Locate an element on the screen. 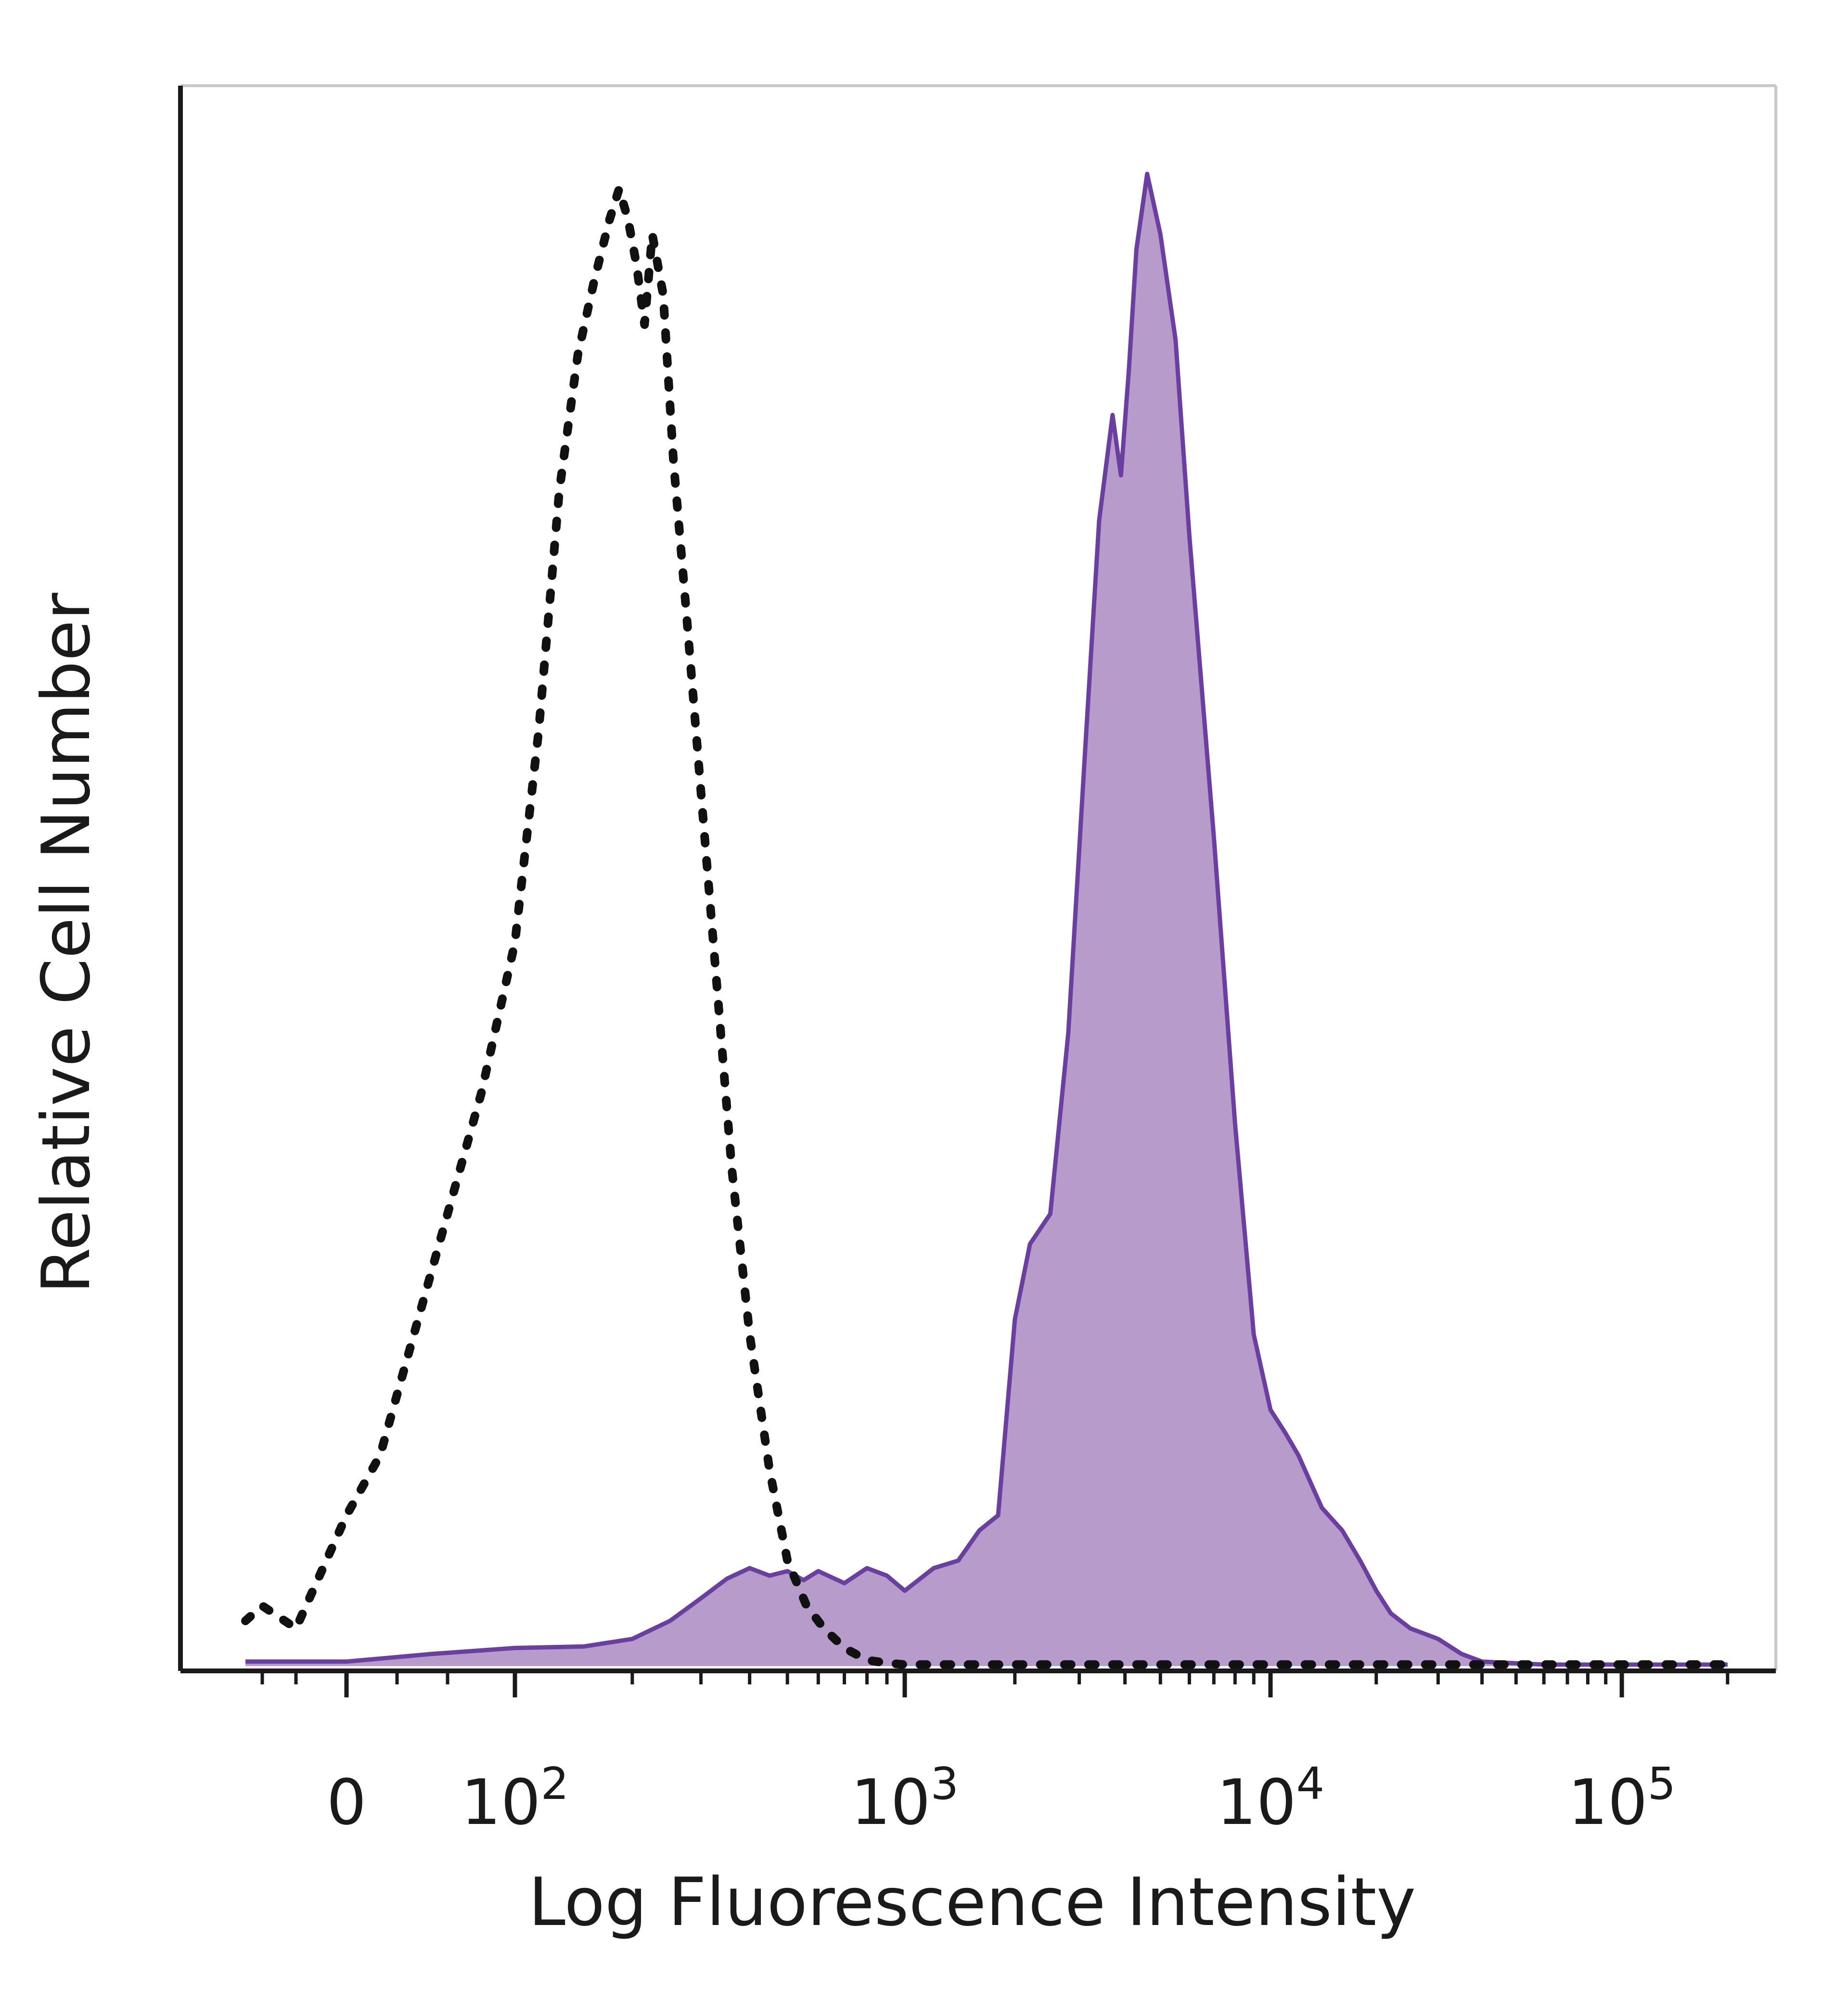  tick-marks is located at coordinates (995, 1684).